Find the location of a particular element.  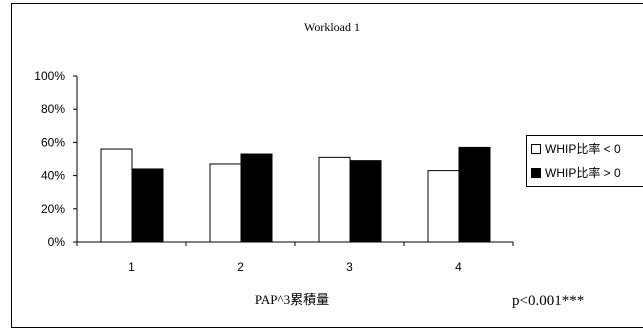

y-tick-label: 80% is located at coordinates (53, 109).